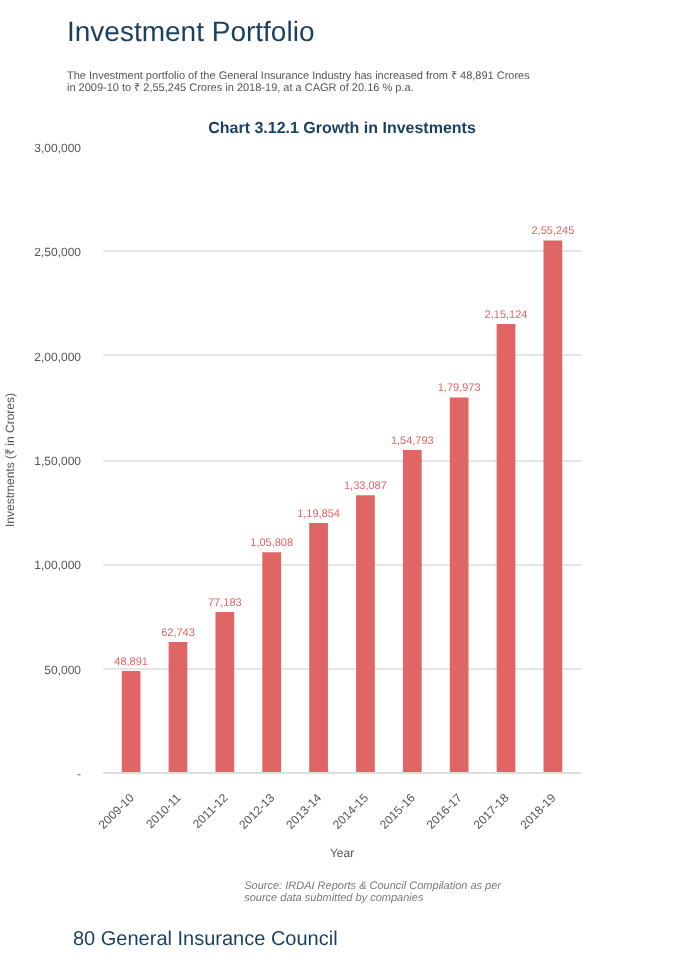 This screenshot has width=680, height=960. Describe the element at coordinates (342, 128) in the screenshot. I see `caption: Chart 3.12.1 Growth in Investments` at that location.